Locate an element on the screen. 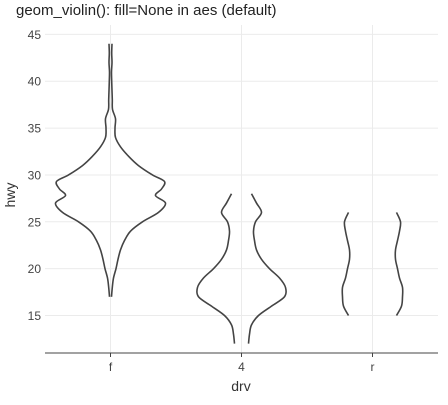 The image size is (448, 405). x-tick-label: 4 is located at coordinates (241, 367).